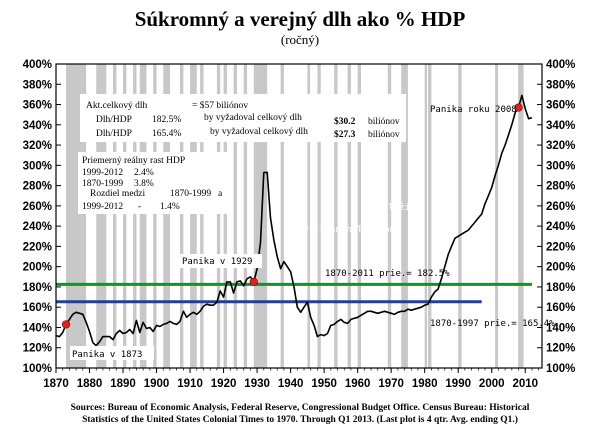  I want to click on x-tick-label-5: 1920, so click(224, 384).